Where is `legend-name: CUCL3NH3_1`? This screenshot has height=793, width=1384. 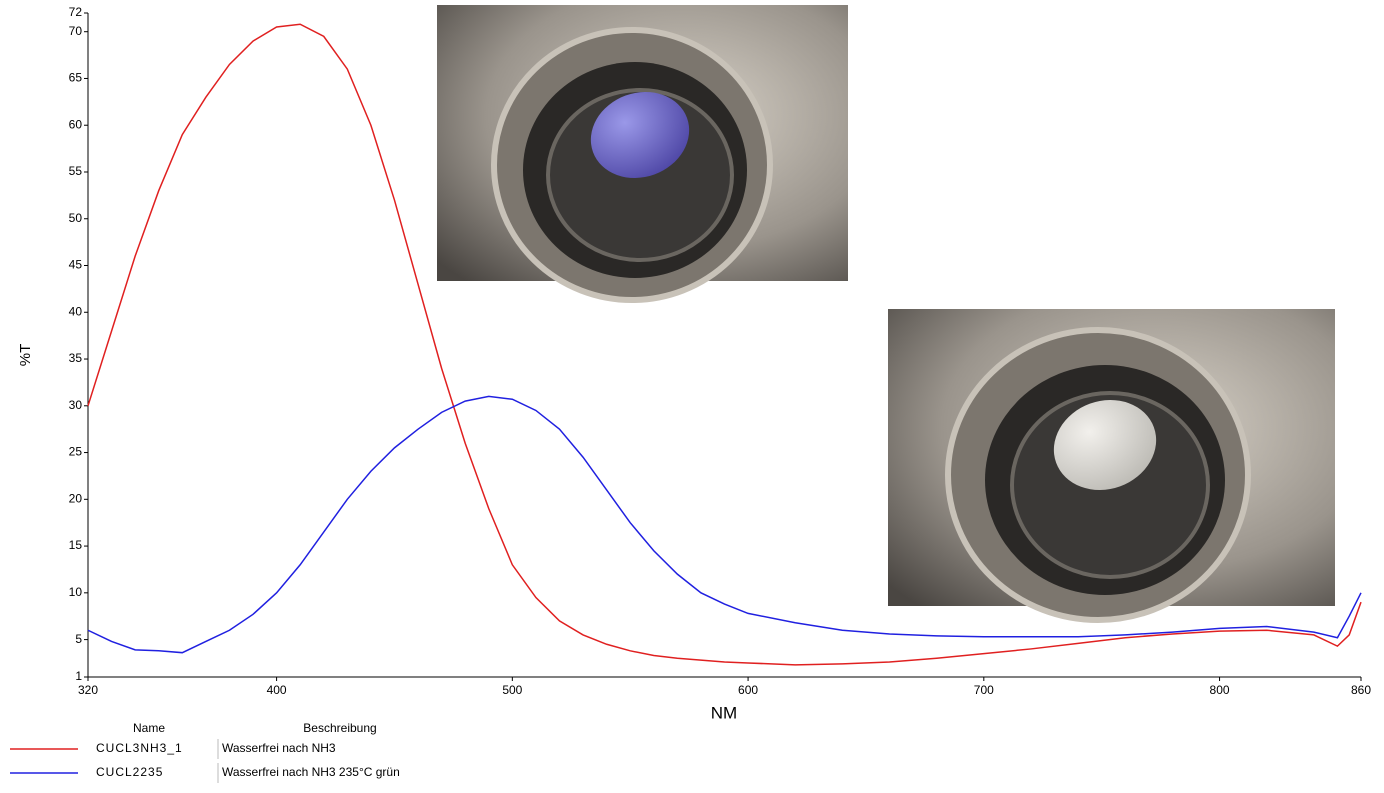 legend-name: CUCL3NH3_1 is located at coordinates (139, 748).